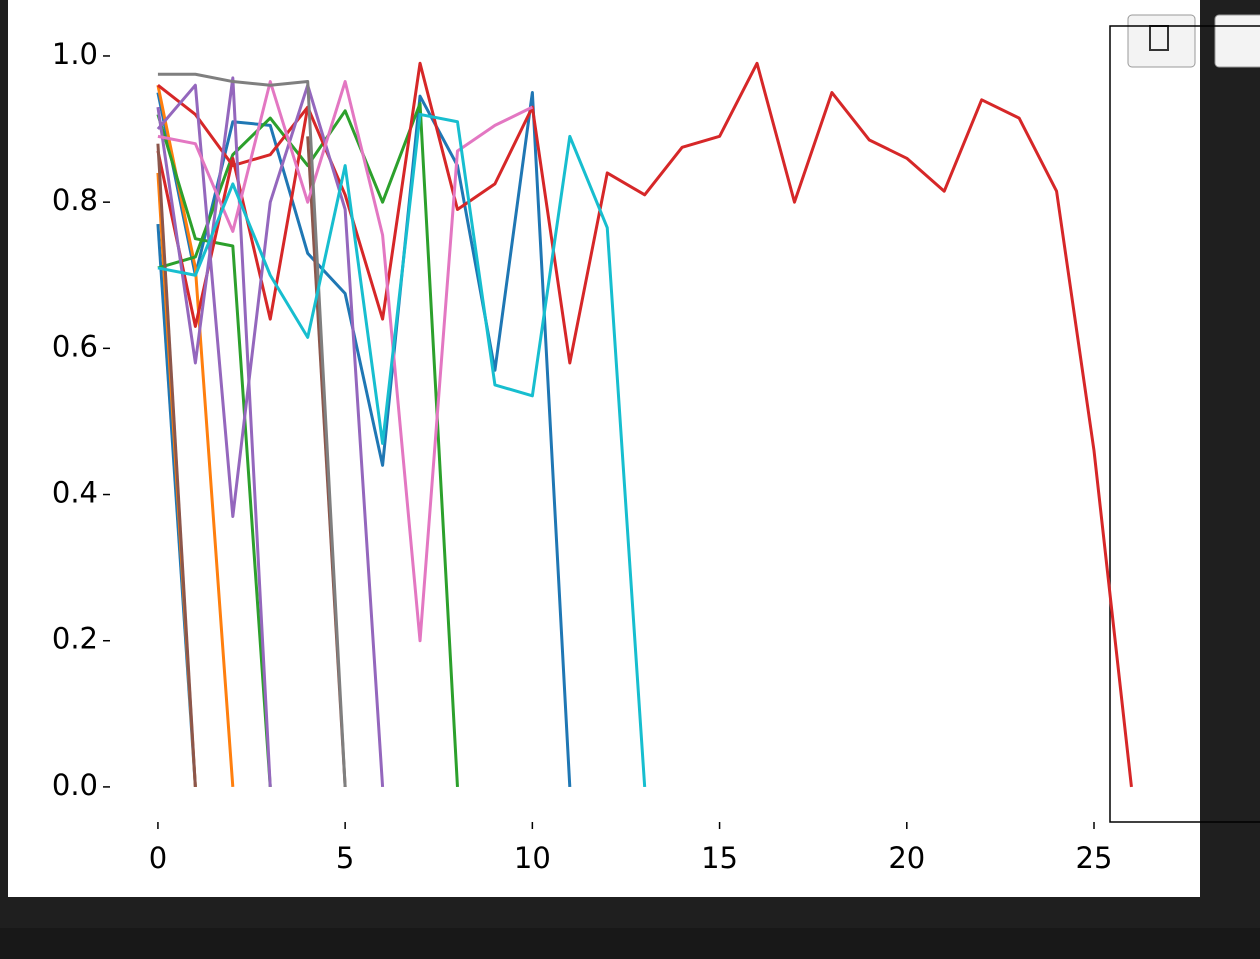  What do you see at coordinates (532, 858) in the screenshot?
I see `x-tick-label: 10` at bounding box center [532, 858].